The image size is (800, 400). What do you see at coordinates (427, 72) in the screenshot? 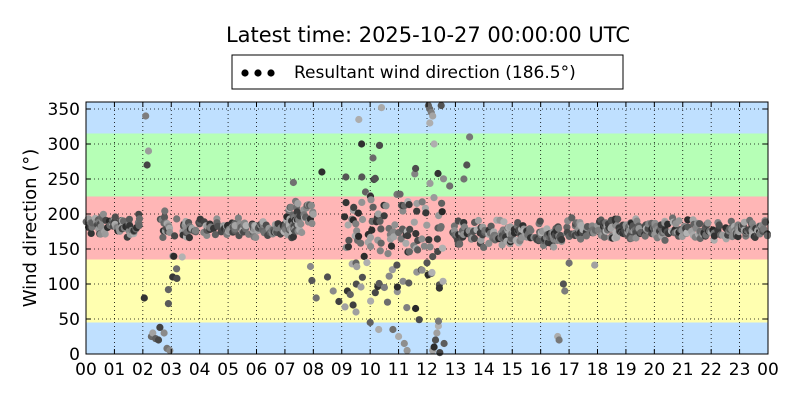
I see `legend-box` at bounding box center [427, 72].